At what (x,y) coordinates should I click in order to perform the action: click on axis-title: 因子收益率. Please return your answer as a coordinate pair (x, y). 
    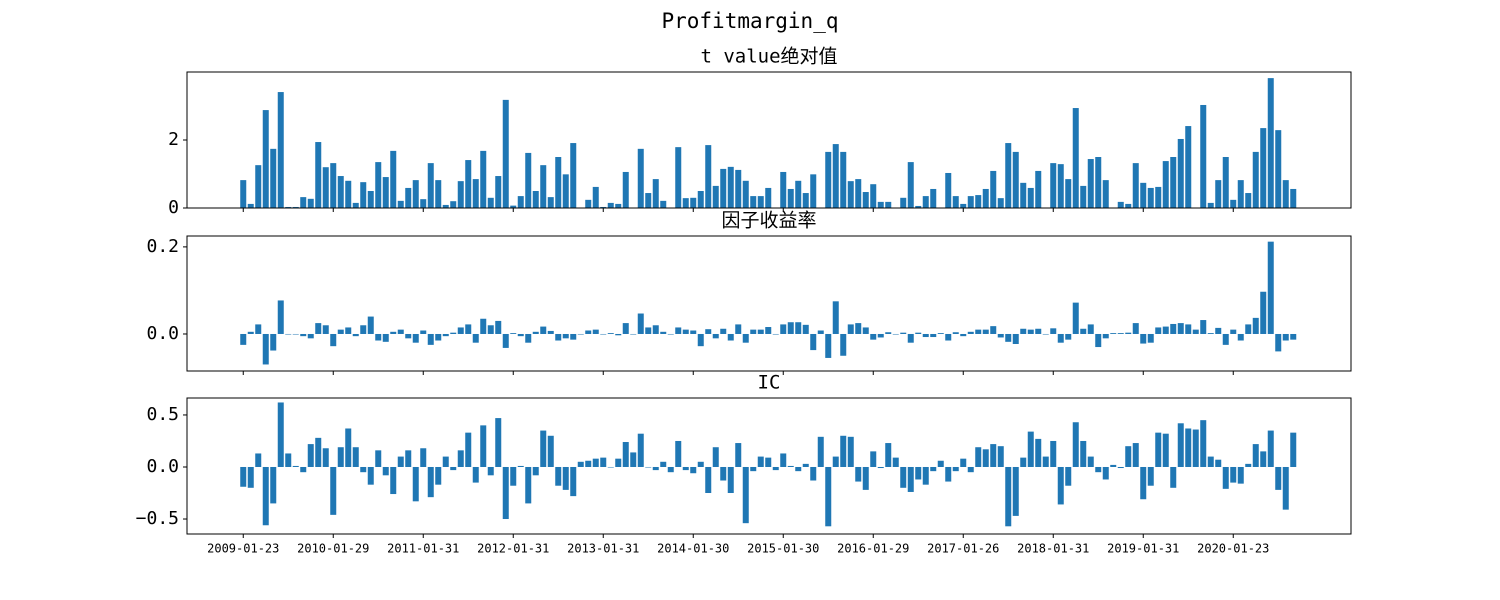
    Looking at the image, I should click on (768, 221).